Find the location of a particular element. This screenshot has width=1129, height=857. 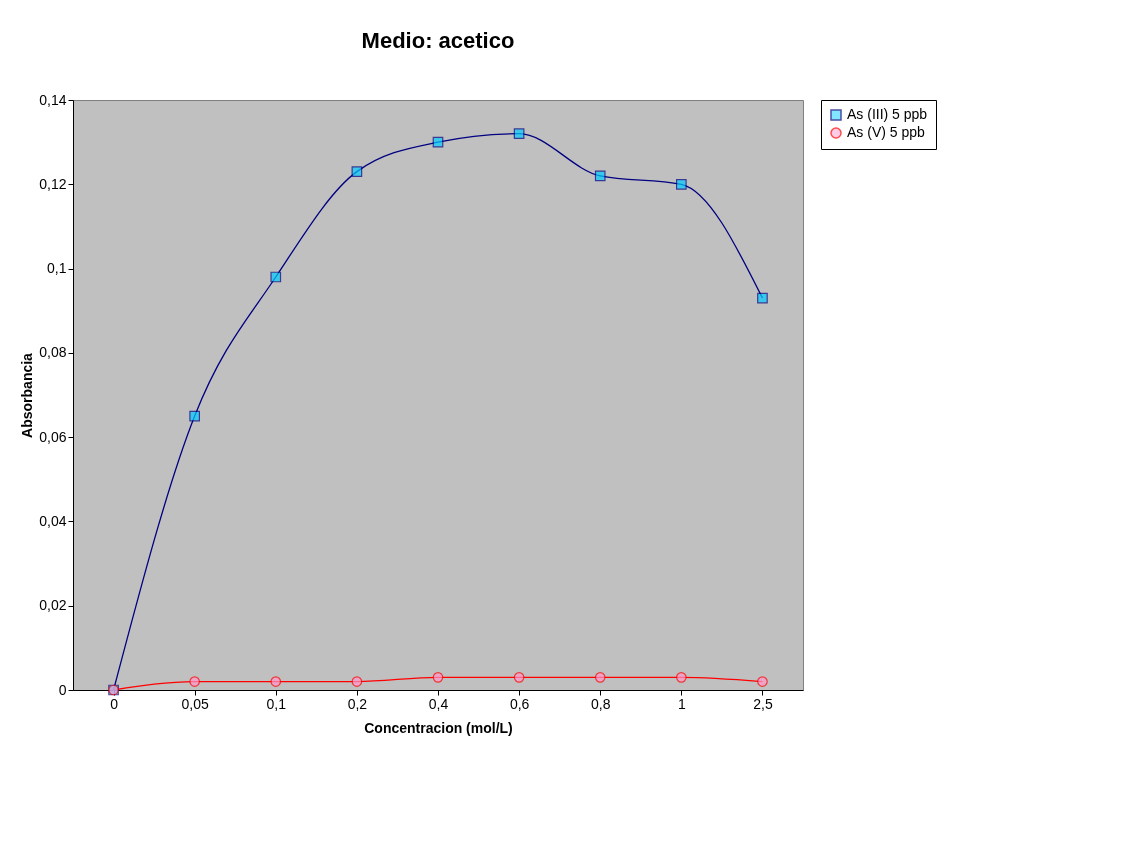

x-tick-label: 0,8 is located at coordinates (600, 703).